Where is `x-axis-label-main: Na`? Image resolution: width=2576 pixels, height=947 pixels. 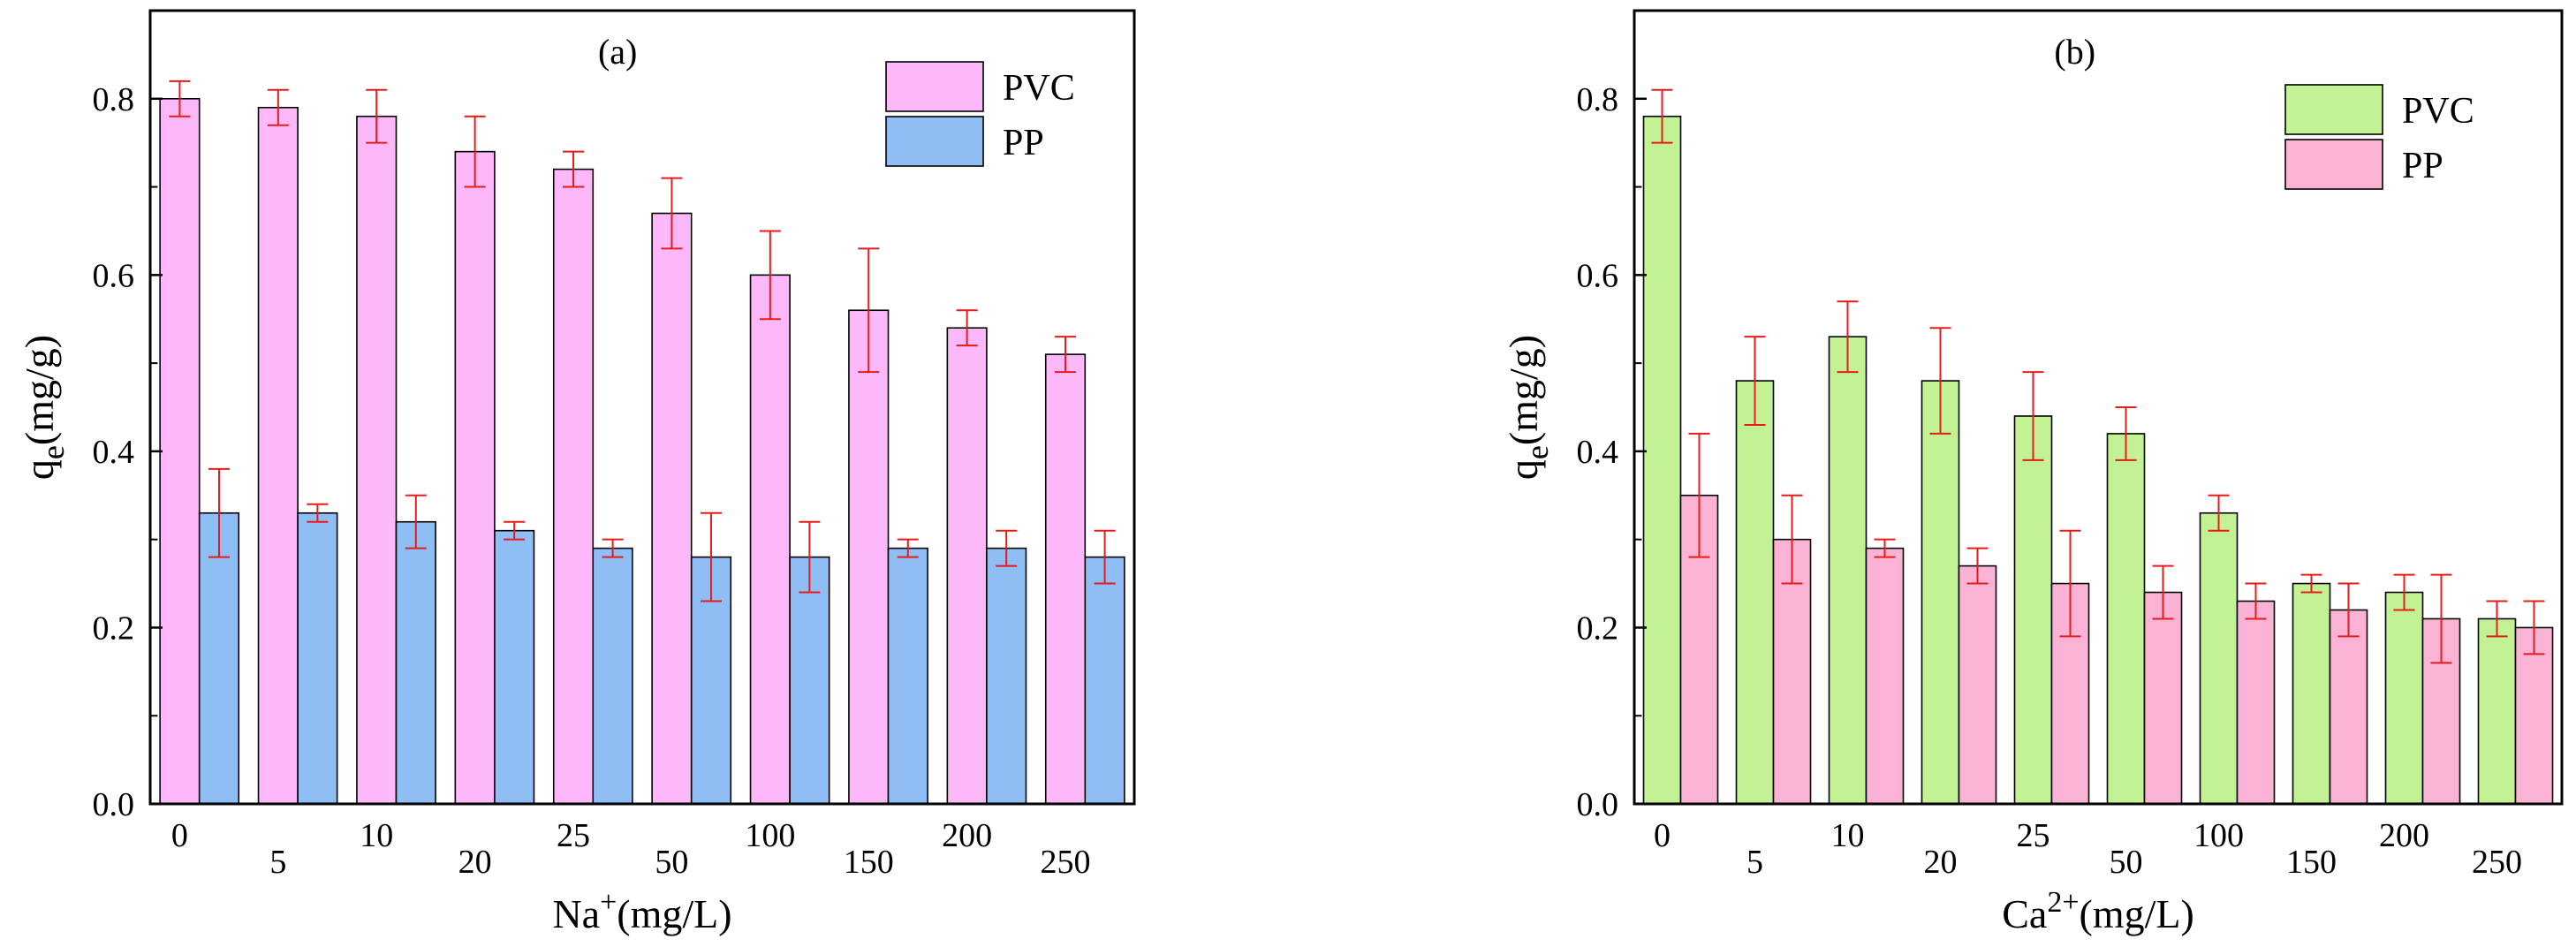 x-axis-label-main: Na is located at coordinates (576, 914).